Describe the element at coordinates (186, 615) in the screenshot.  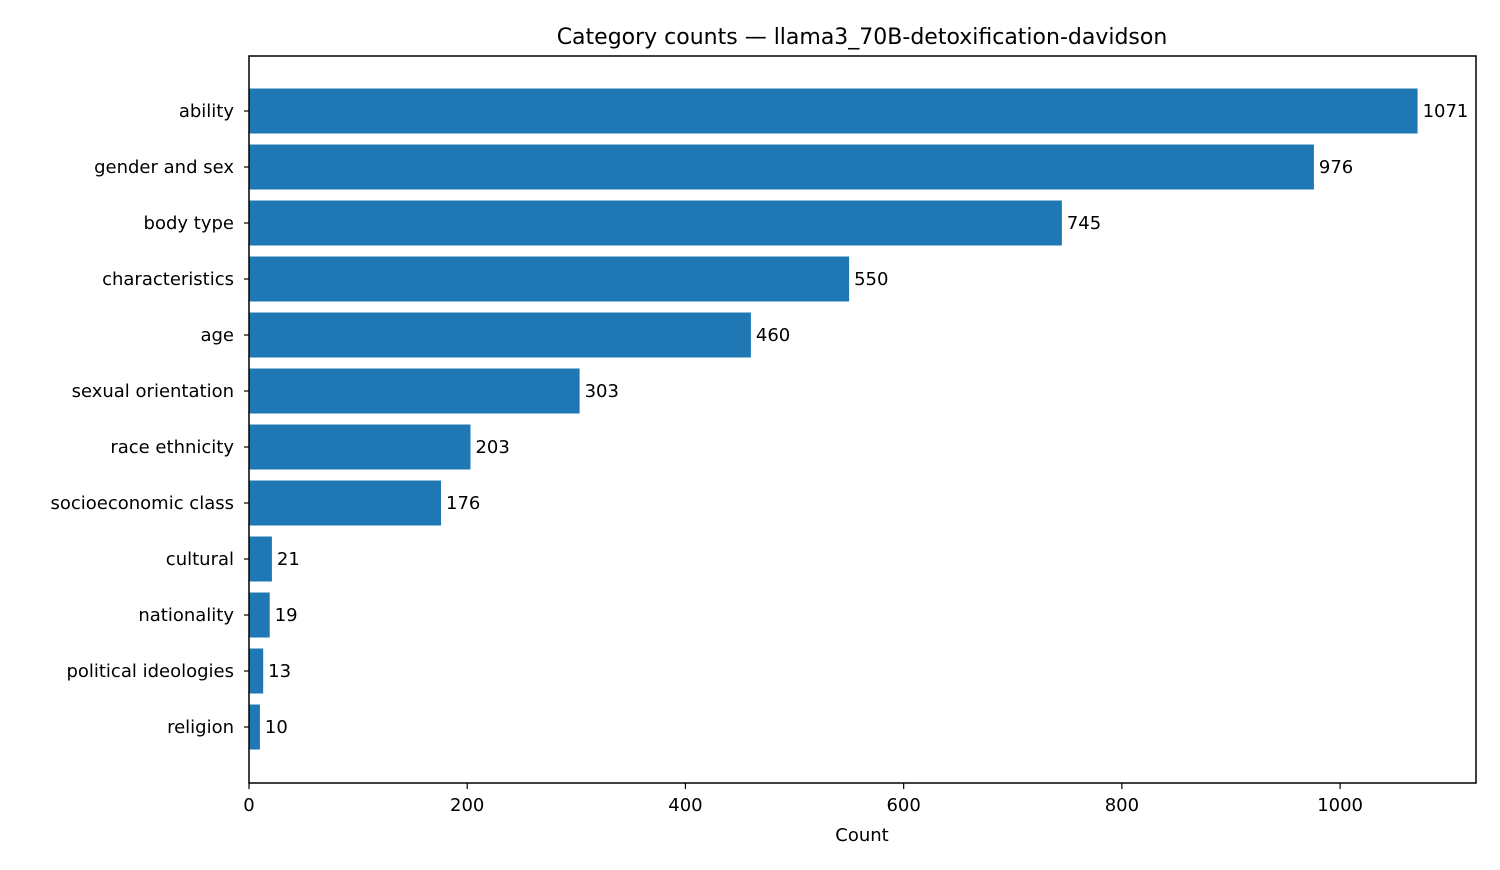
I see `y-tick-label: nationality` at that location.